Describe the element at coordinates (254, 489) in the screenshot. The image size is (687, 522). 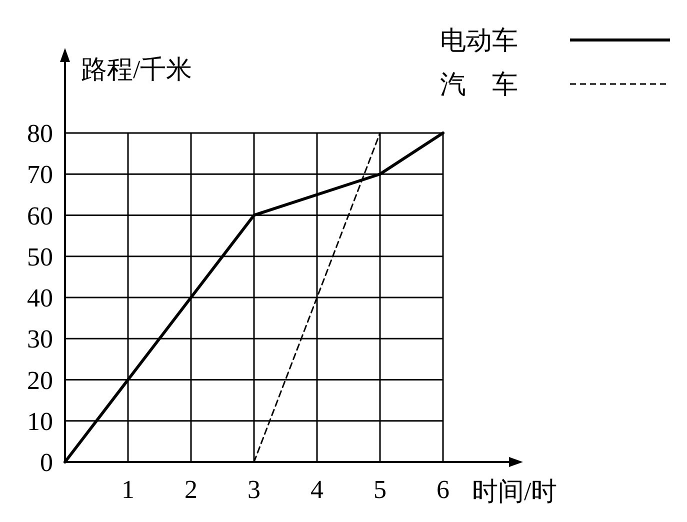
I see `x-tick-label: 3` at that location.